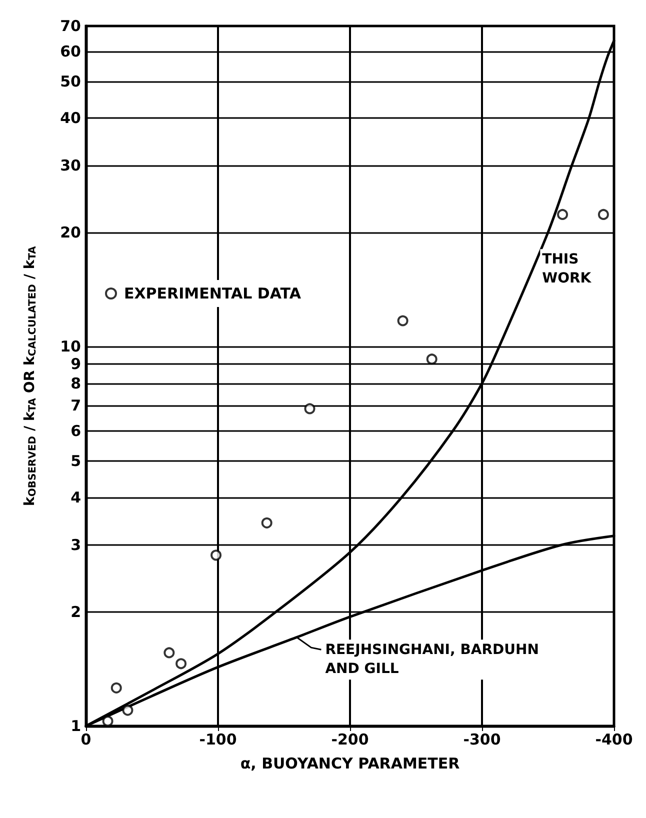 The height and width of the screenshot is (818, 646). What do you see at coordinates (75, 363) in the screenshot?
I see `y-tick-label: 9` at bounding box center [75, 363].